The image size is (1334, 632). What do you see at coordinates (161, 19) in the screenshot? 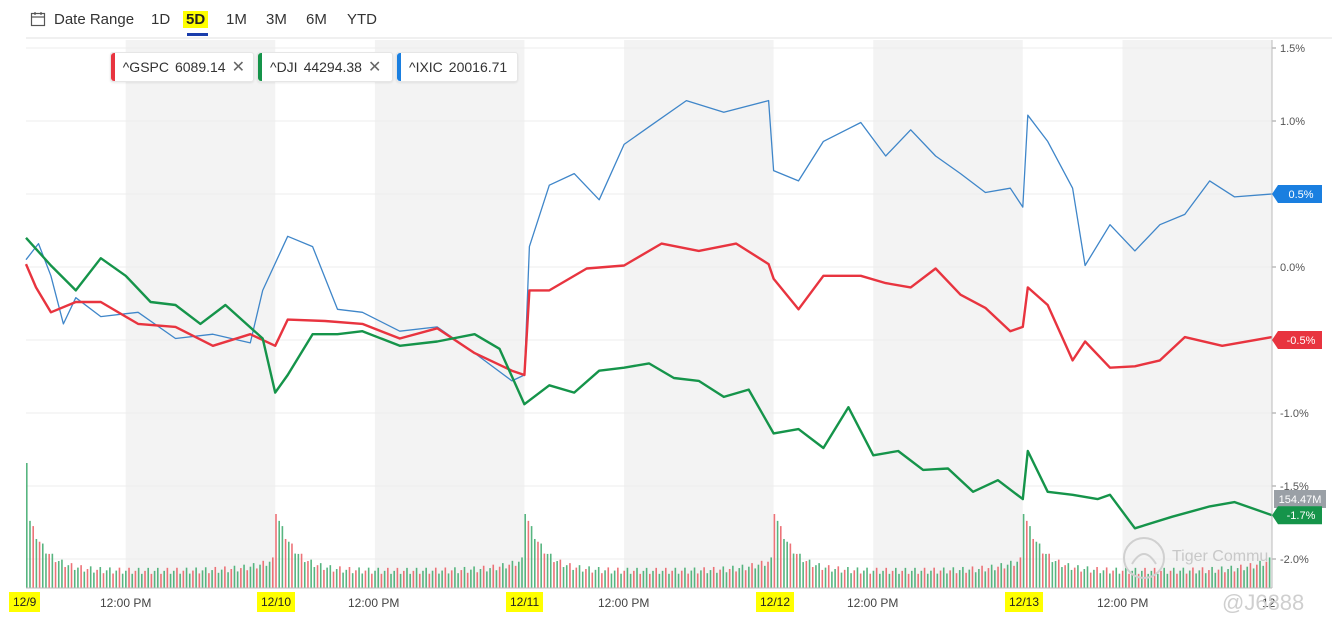
I see `range-1d-button: 1D` at bounding box center [161, 19].